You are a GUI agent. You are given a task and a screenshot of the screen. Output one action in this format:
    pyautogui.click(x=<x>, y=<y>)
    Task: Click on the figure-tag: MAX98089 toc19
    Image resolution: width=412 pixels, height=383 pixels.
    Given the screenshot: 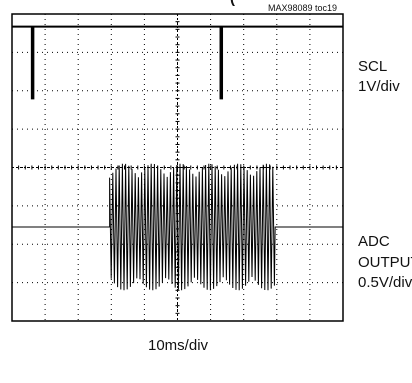 What is the action you would take?
    pyautogui.click(x=303, y=8)
    